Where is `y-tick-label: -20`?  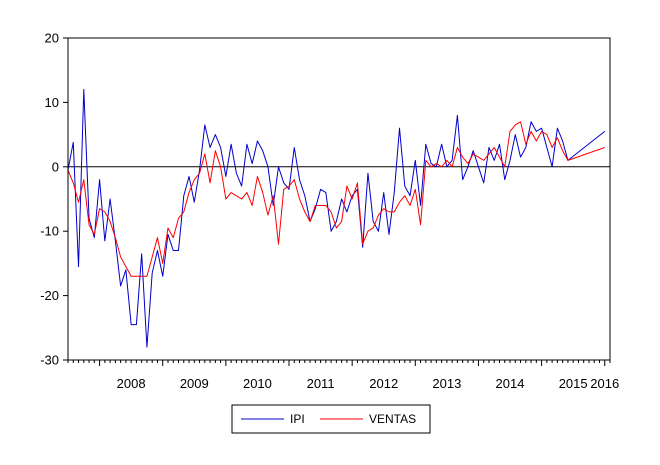 y-tick-label: -20 is located at coordinates (49, 295).